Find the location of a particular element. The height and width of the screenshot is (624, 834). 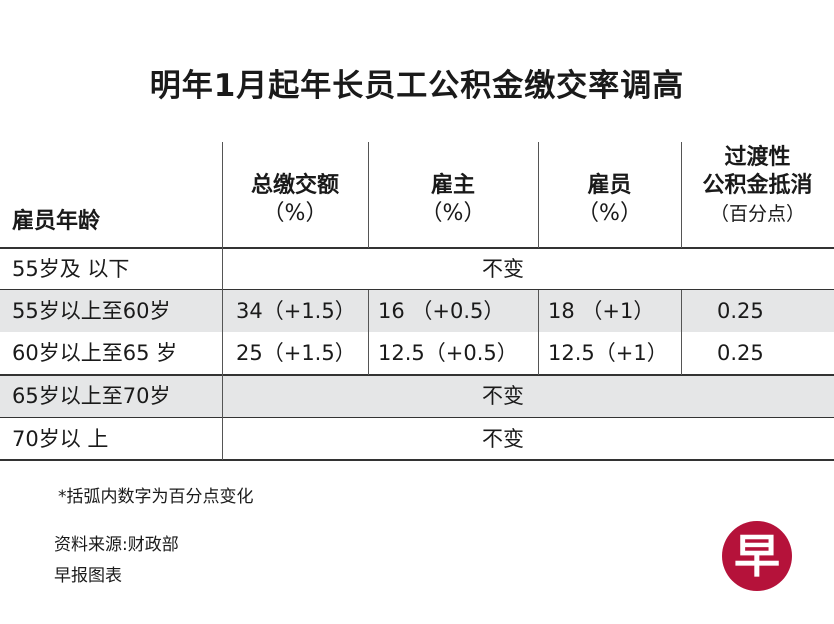

age-cell: 65岁以上至70岁 is located at coordinates (91, 396).